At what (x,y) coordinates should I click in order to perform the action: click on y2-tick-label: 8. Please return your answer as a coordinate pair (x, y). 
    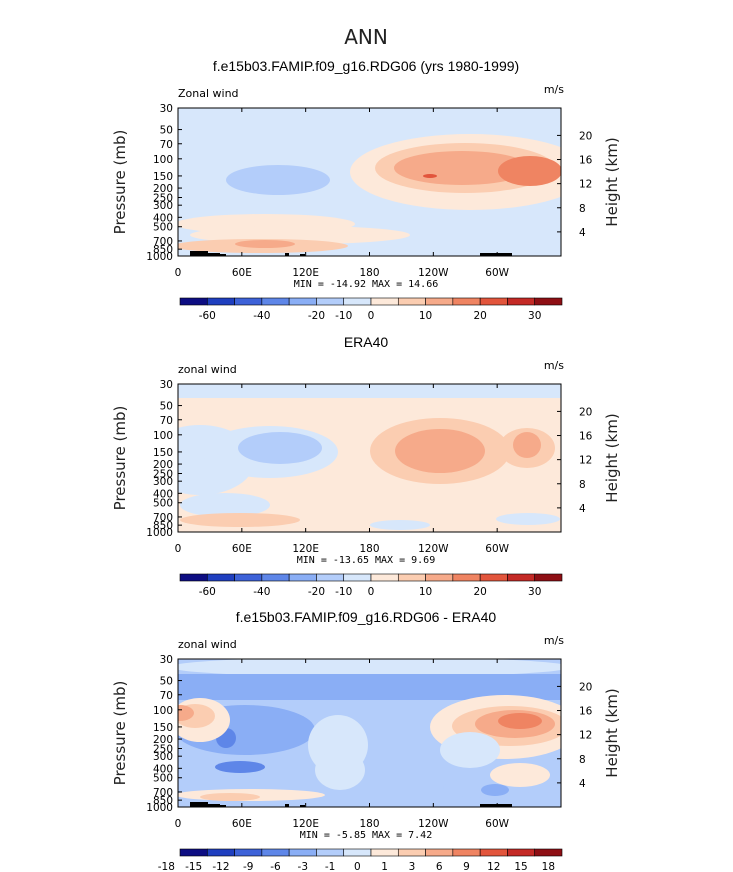
    Looking at the image, I should click on (582, 485).